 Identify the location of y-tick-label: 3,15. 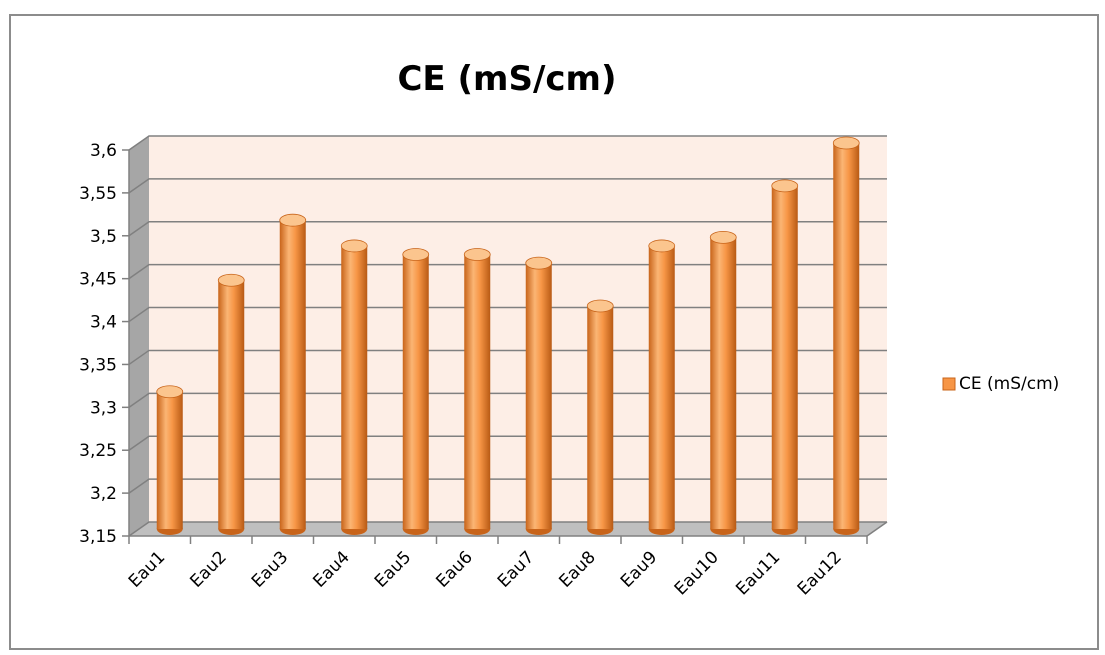
(98, 537).